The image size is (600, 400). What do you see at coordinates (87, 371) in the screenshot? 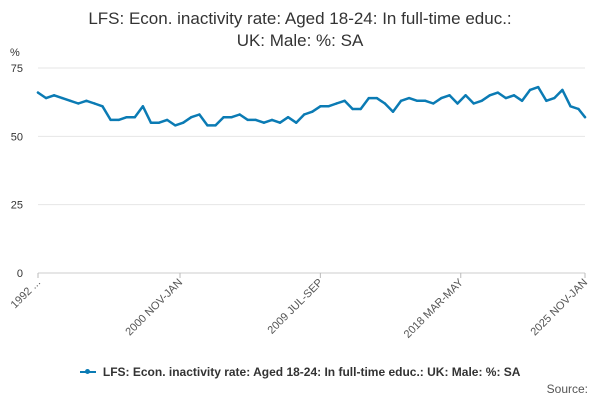
I see `legend-swatch` at bounding box center [87, 371].